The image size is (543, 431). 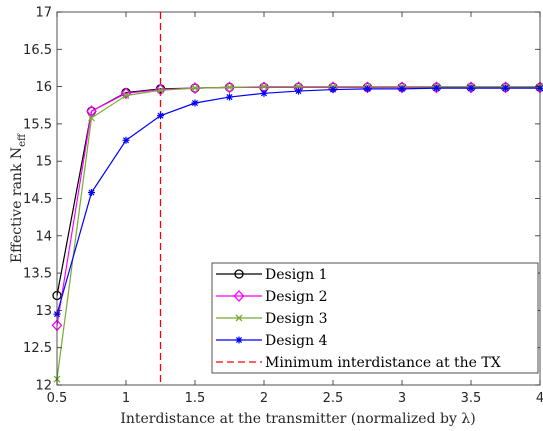 What do you see at coordinates (333, 398) in the screenshot?
I see `x-tick-label: 2.5` at bounding box center [333, 398].